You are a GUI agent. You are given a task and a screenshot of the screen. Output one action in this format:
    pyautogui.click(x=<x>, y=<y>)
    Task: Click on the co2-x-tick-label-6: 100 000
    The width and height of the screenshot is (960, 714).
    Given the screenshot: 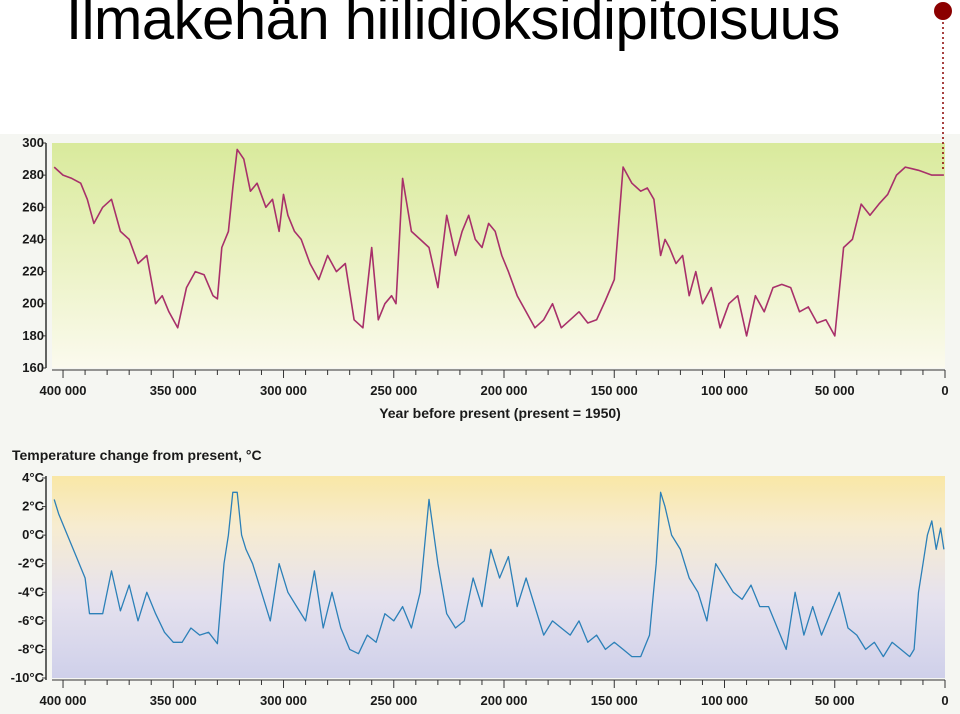 What is the action you would take?
    pyautogui.click(x=724, y=390)
    